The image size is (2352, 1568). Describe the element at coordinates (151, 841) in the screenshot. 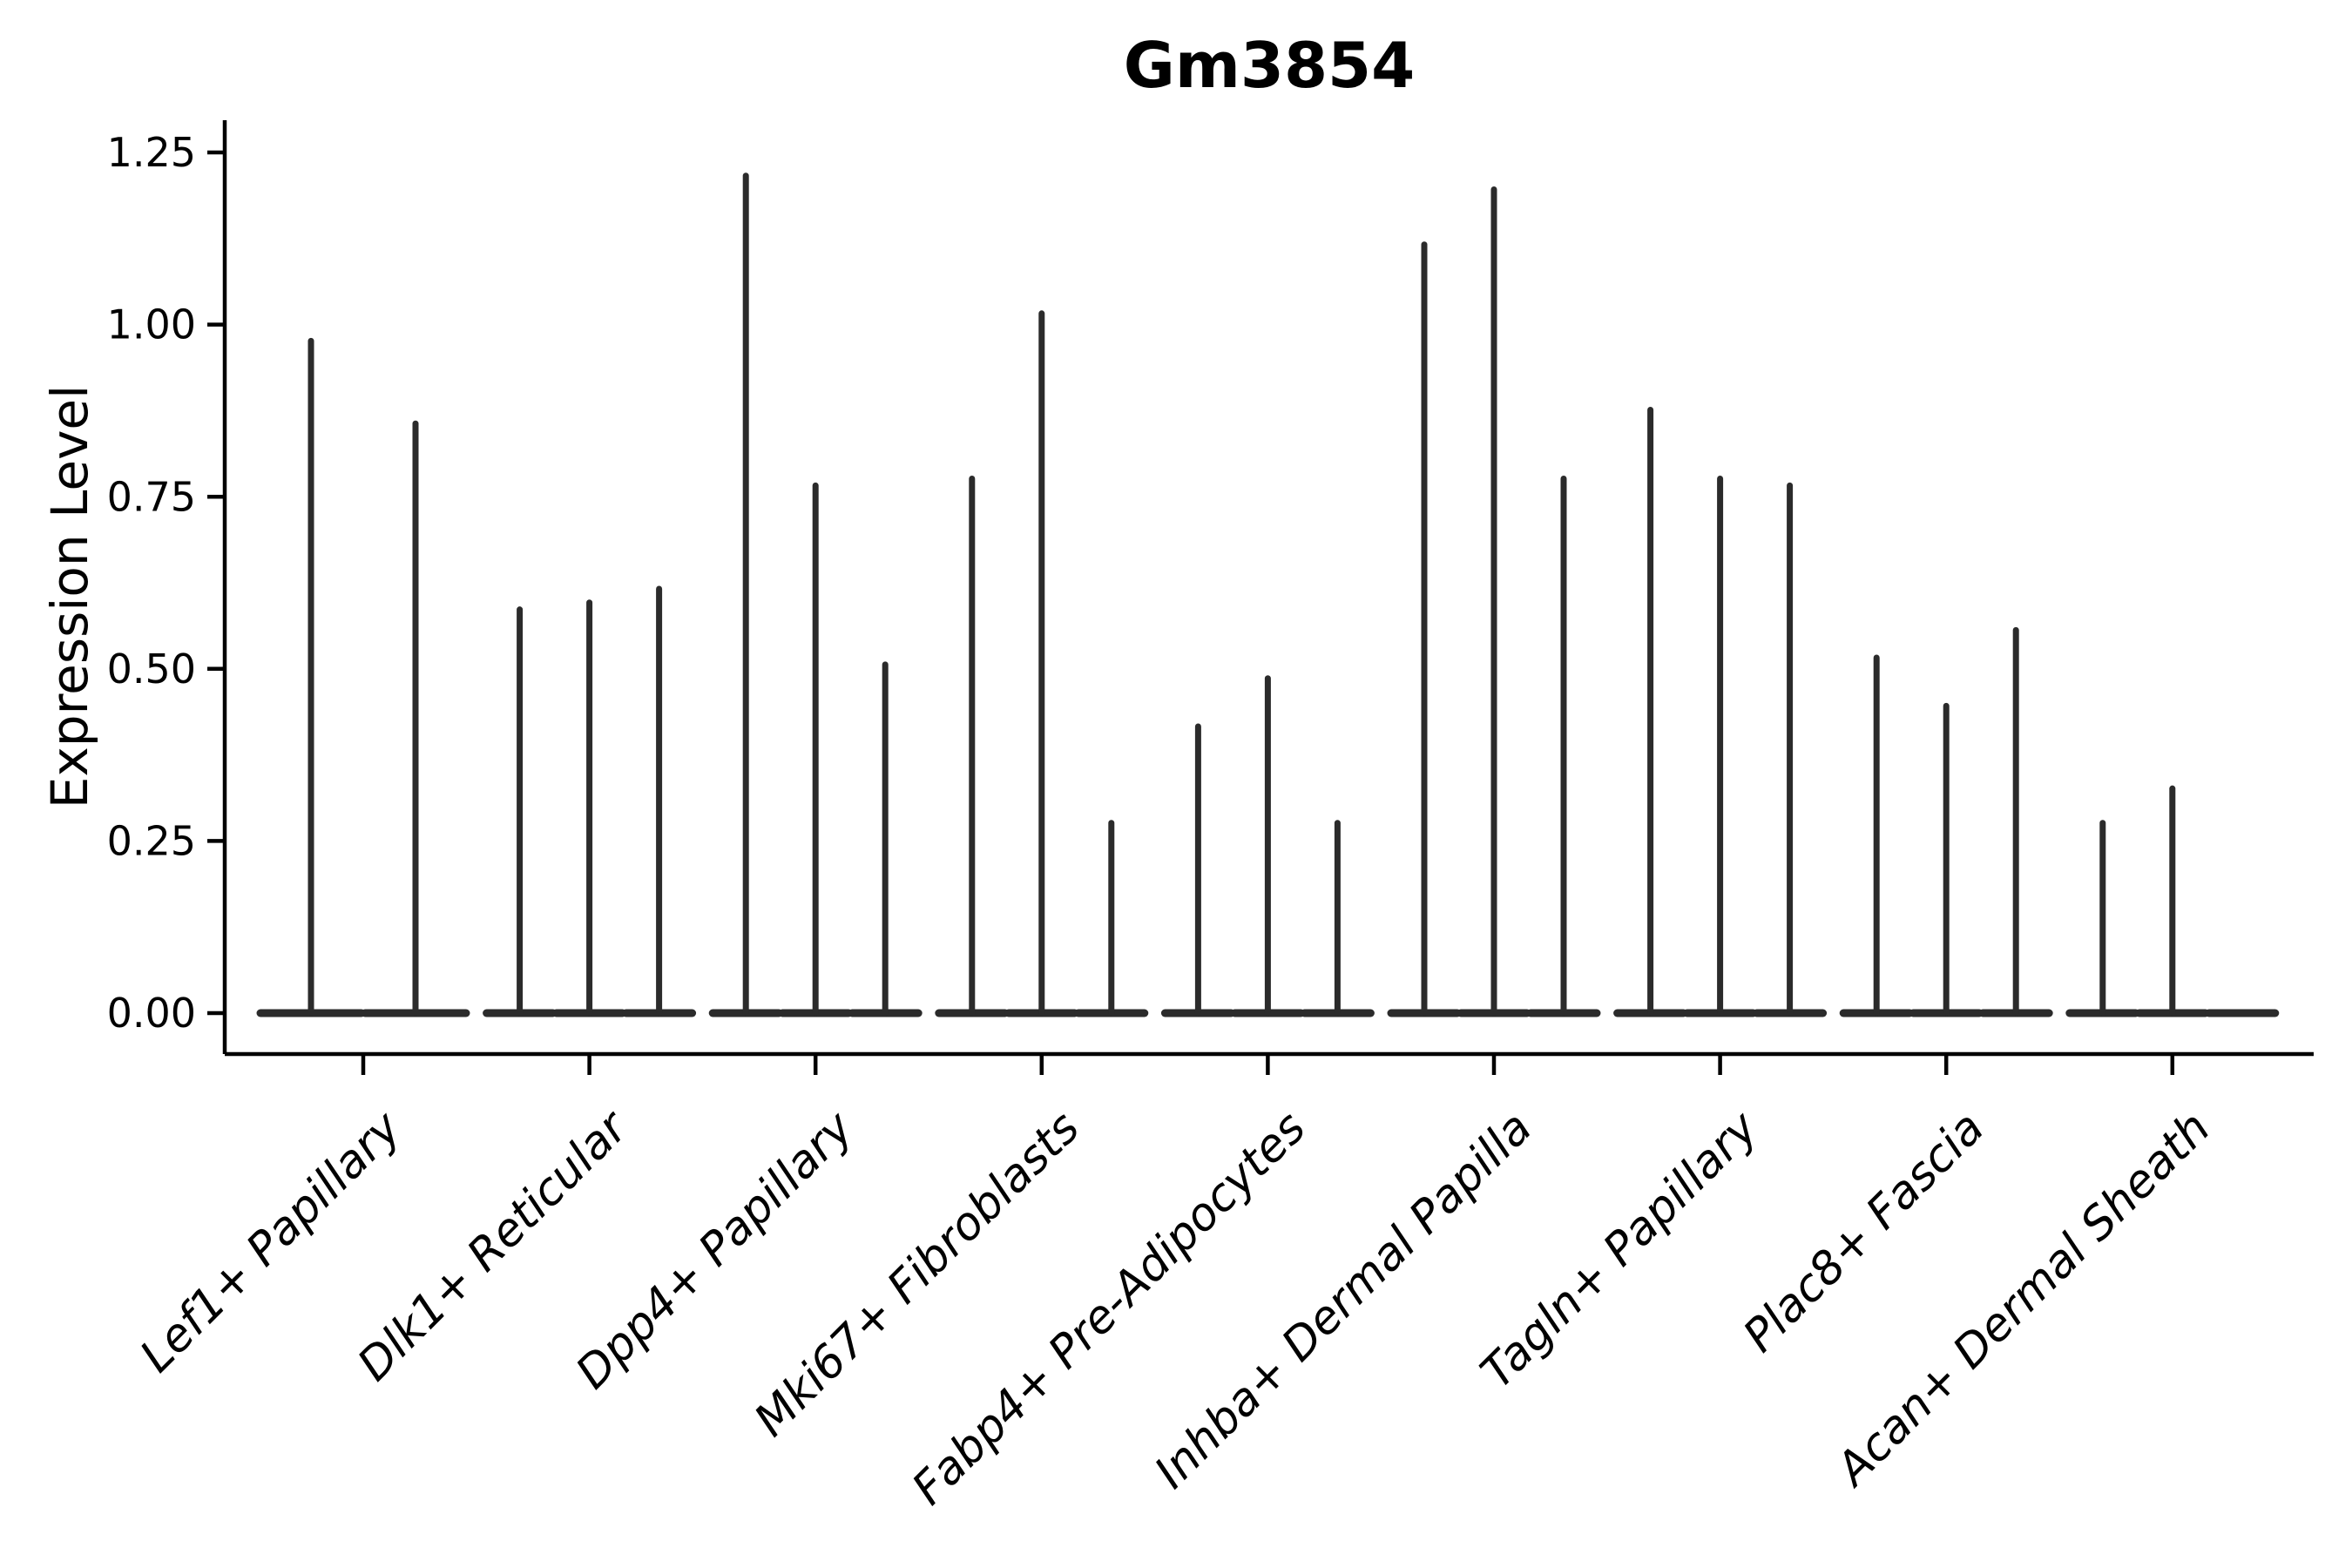

I see `y-tick-label: 0.25` at that location.